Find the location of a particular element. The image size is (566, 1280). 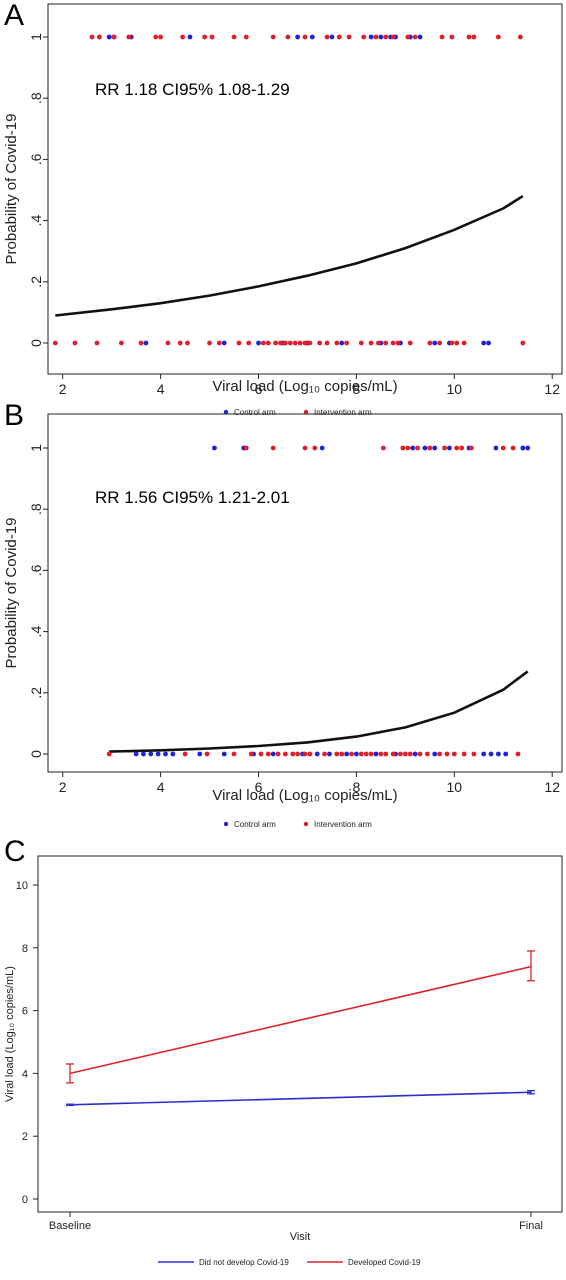

panel-b-y-tick-label: 1 is located at coordinates (36, 448).